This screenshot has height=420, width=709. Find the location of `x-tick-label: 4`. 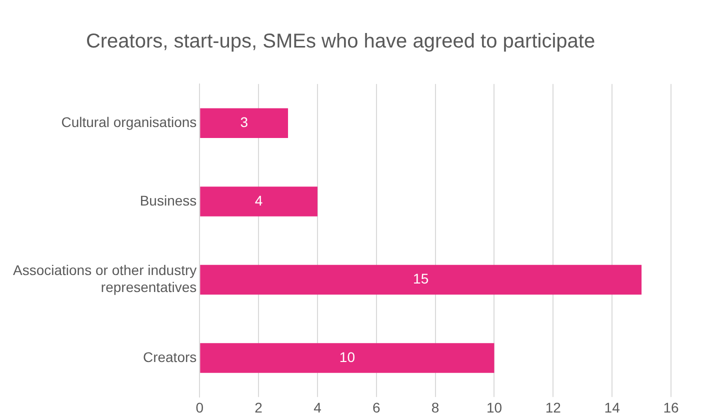

x-tick-label: 4 is located at coordinates (318, 407).